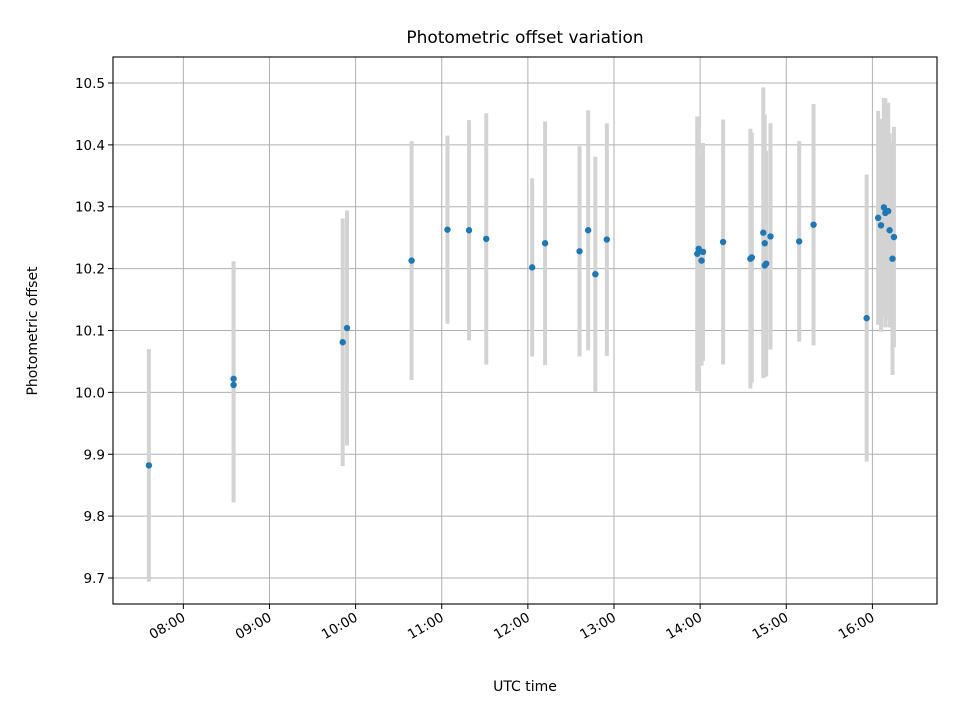 Image resolution: width=960 pixels, height=720 pixels. What do you see at coordinates (94, 517) in the screenshot?
I see `y-tick-label: 9.8` at bounding box center [94, 517].